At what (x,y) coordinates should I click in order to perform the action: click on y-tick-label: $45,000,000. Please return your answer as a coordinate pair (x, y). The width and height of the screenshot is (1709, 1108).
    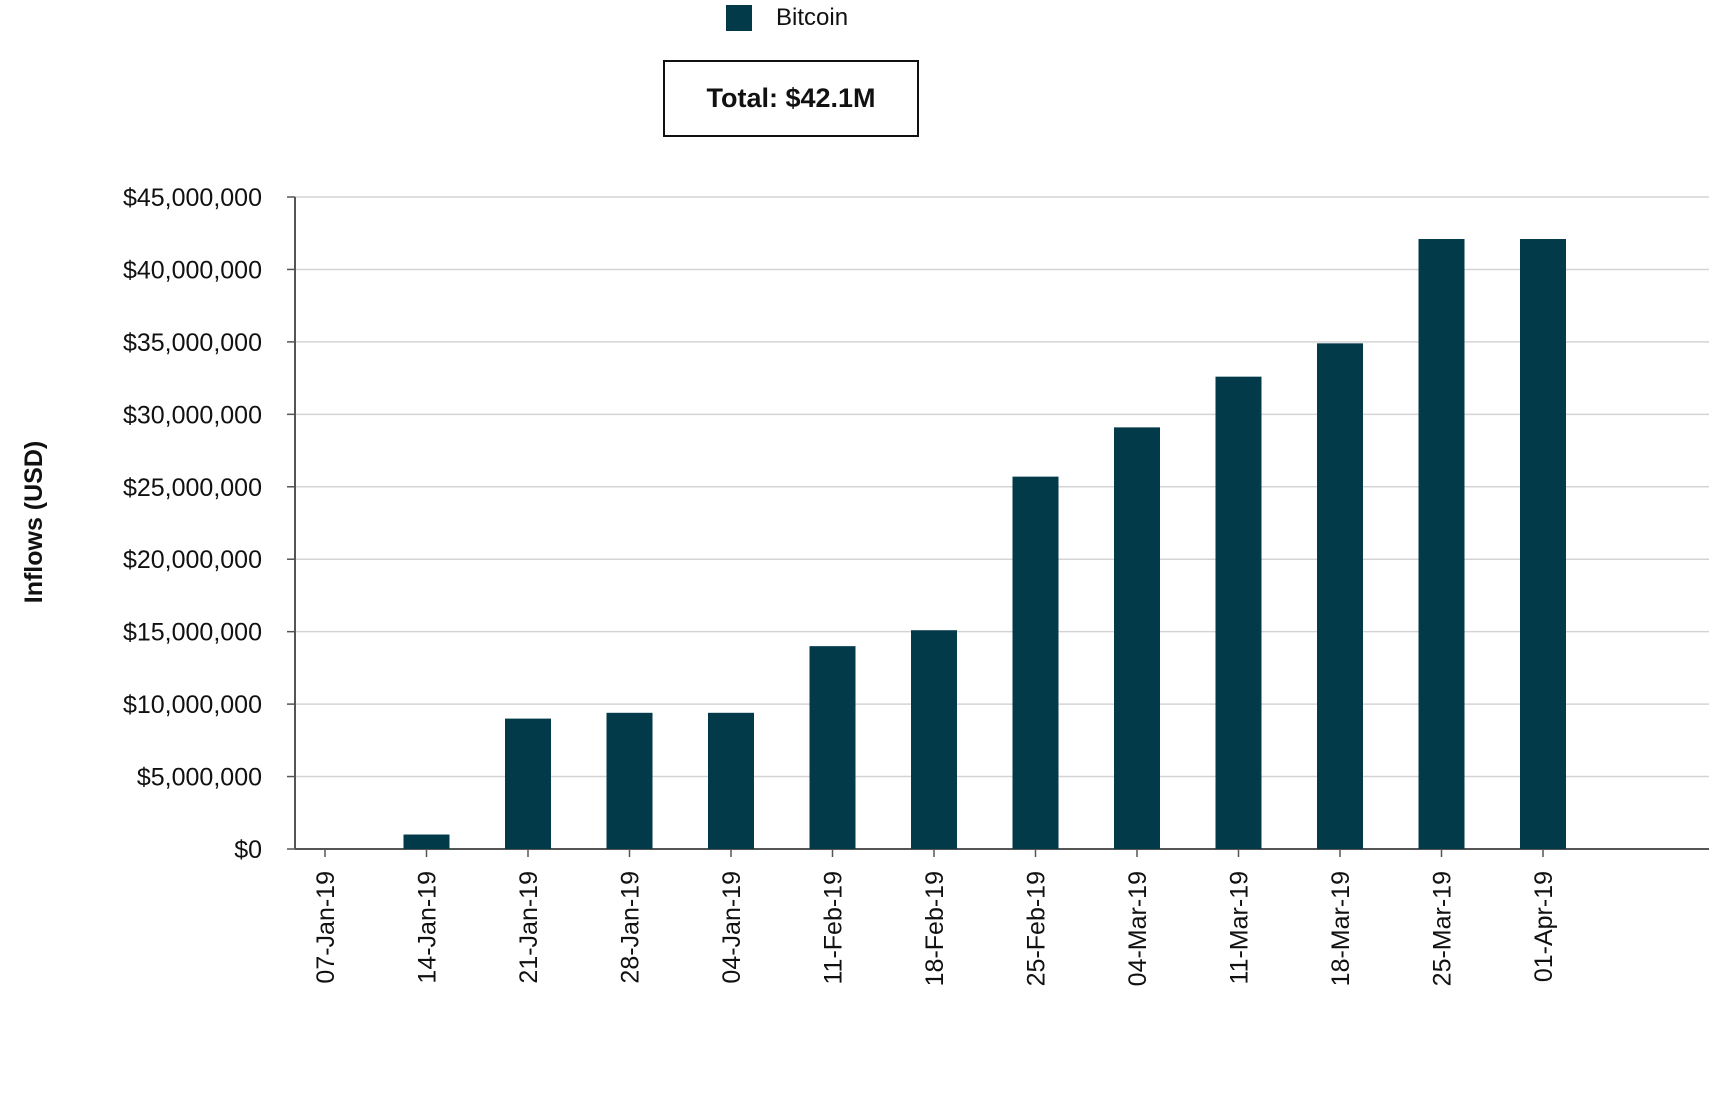
    Looking at the image, I should click on (192, 198).